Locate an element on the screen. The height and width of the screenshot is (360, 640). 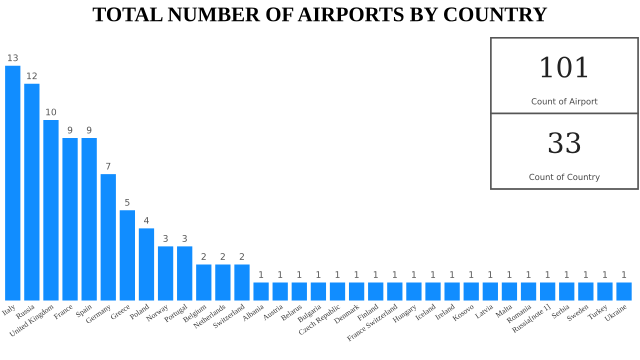
annotation: Count of Country is located at coordinates (564, 178).